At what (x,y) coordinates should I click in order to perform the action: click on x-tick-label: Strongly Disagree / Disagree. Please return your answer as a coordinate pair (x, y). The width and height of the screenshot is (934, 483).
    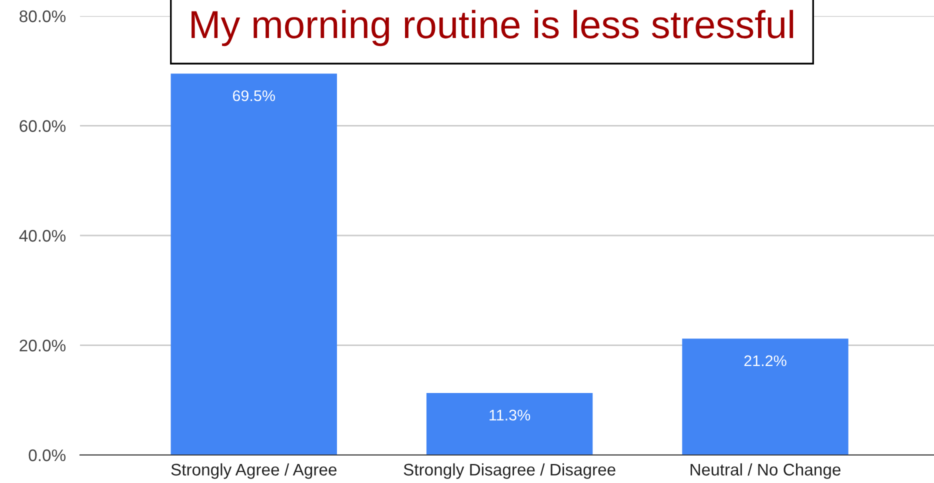
    Looking at the image, I should click on (510, 471).